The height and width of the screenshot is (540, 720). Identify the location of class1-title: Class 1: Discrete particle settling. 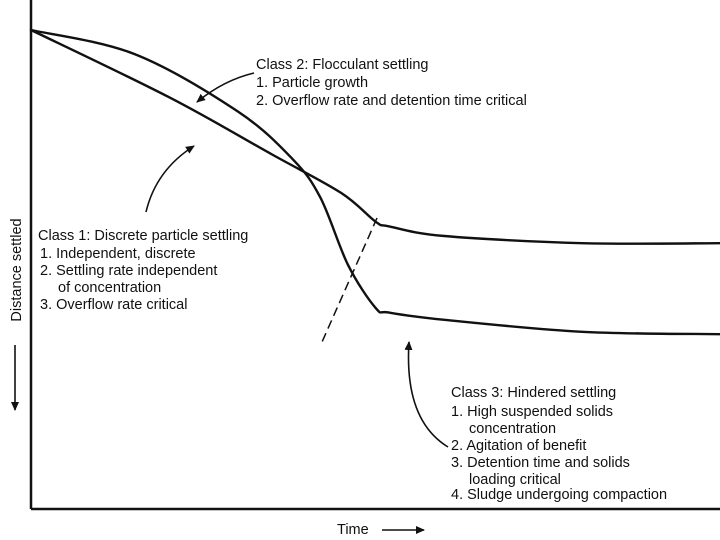
(143, 236).